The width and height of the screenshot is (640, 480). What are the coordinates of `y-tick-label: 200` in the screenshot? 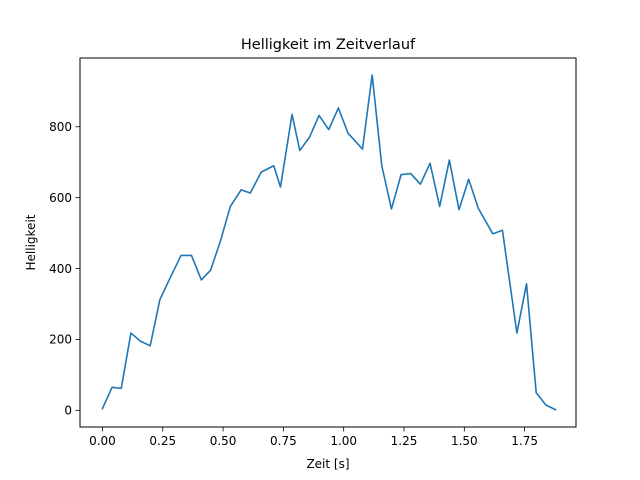 It's located at (60, 340).